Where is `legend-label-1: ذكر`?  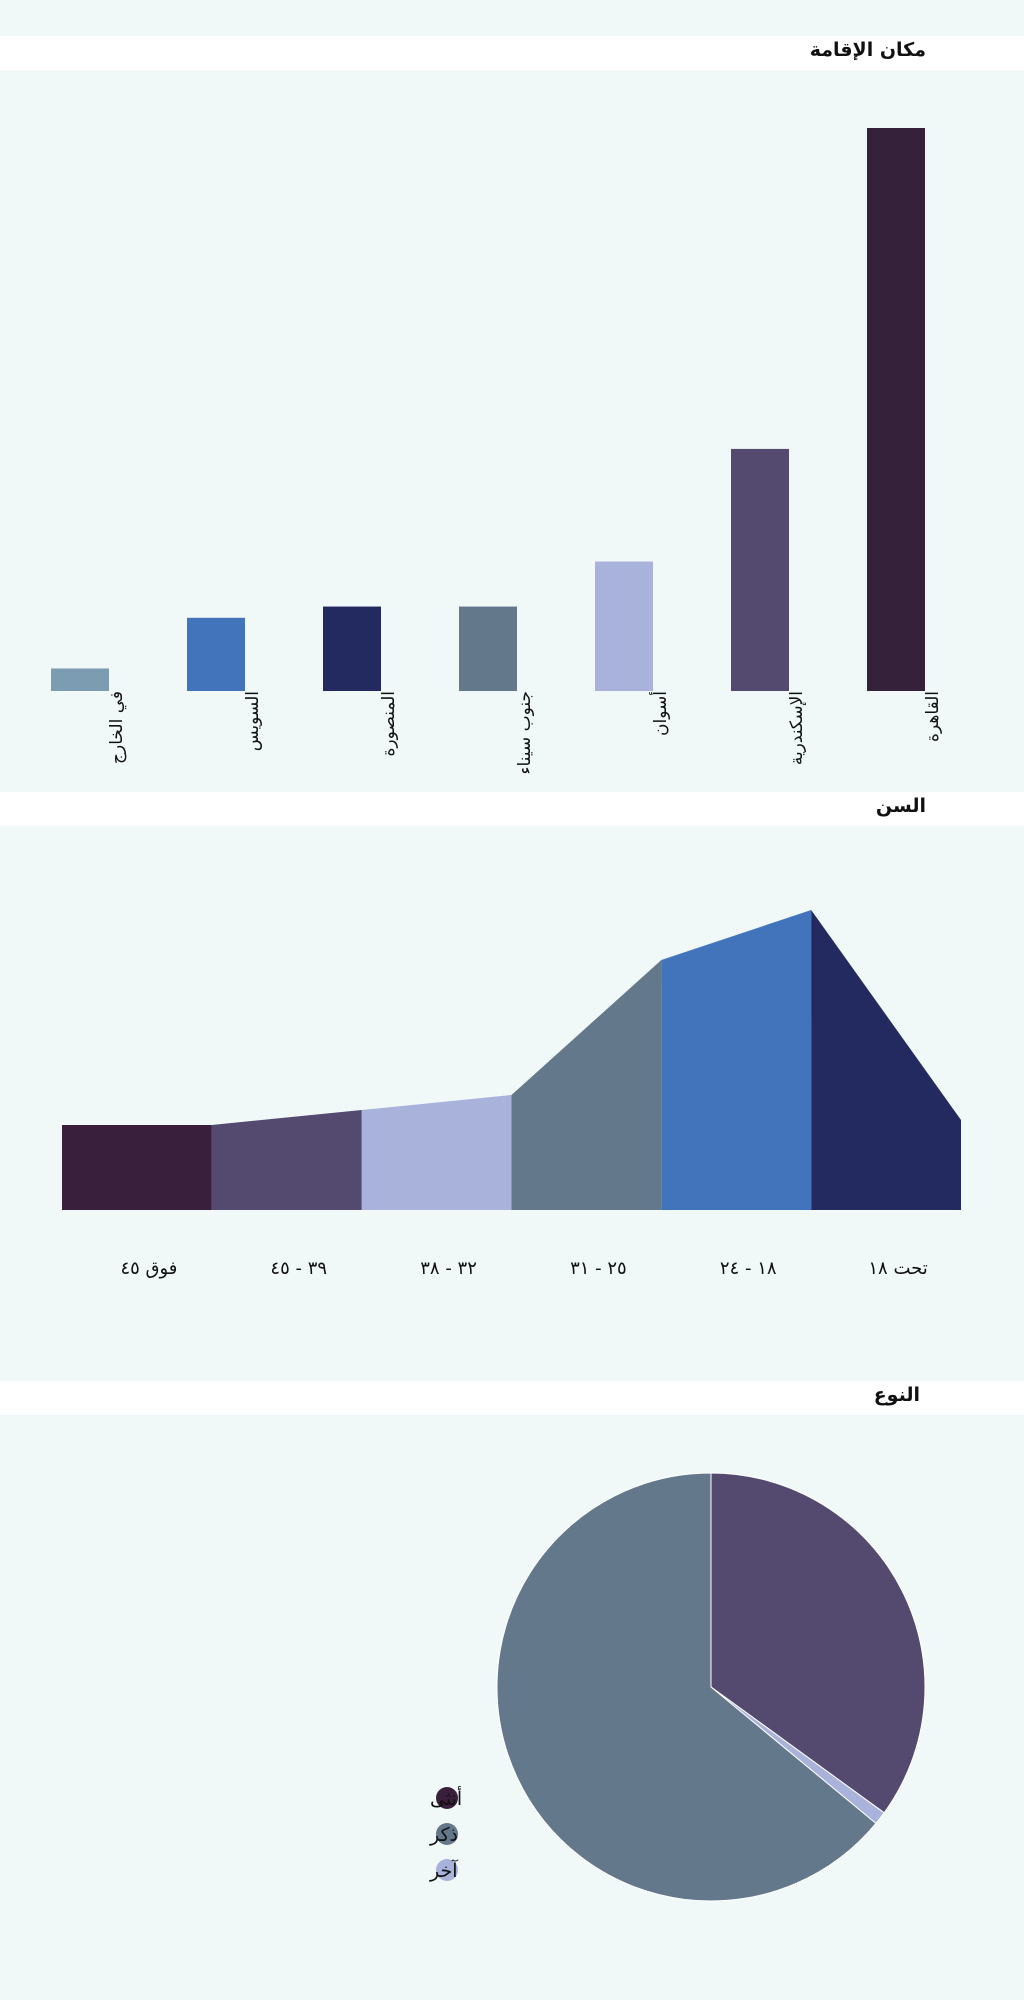 legend-label-1: ذكر is located at coordinates (443, 1835).